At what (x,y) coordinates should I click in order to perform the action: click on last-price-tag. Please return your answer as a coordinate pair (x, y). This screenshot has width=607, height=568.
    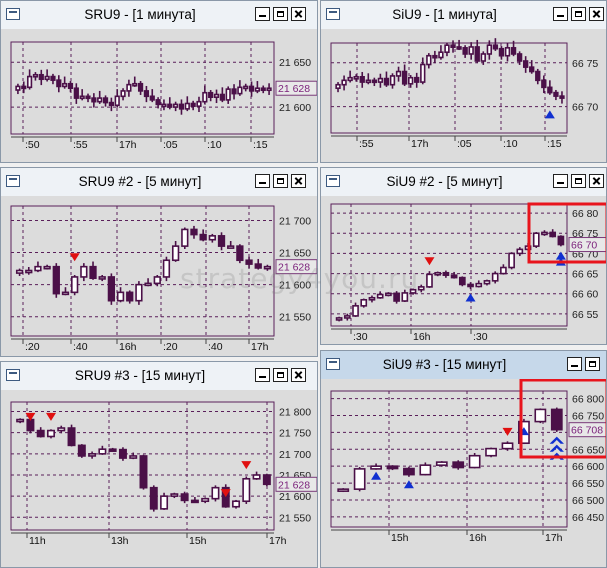
    Looking at the image, I should click on (296, 267).